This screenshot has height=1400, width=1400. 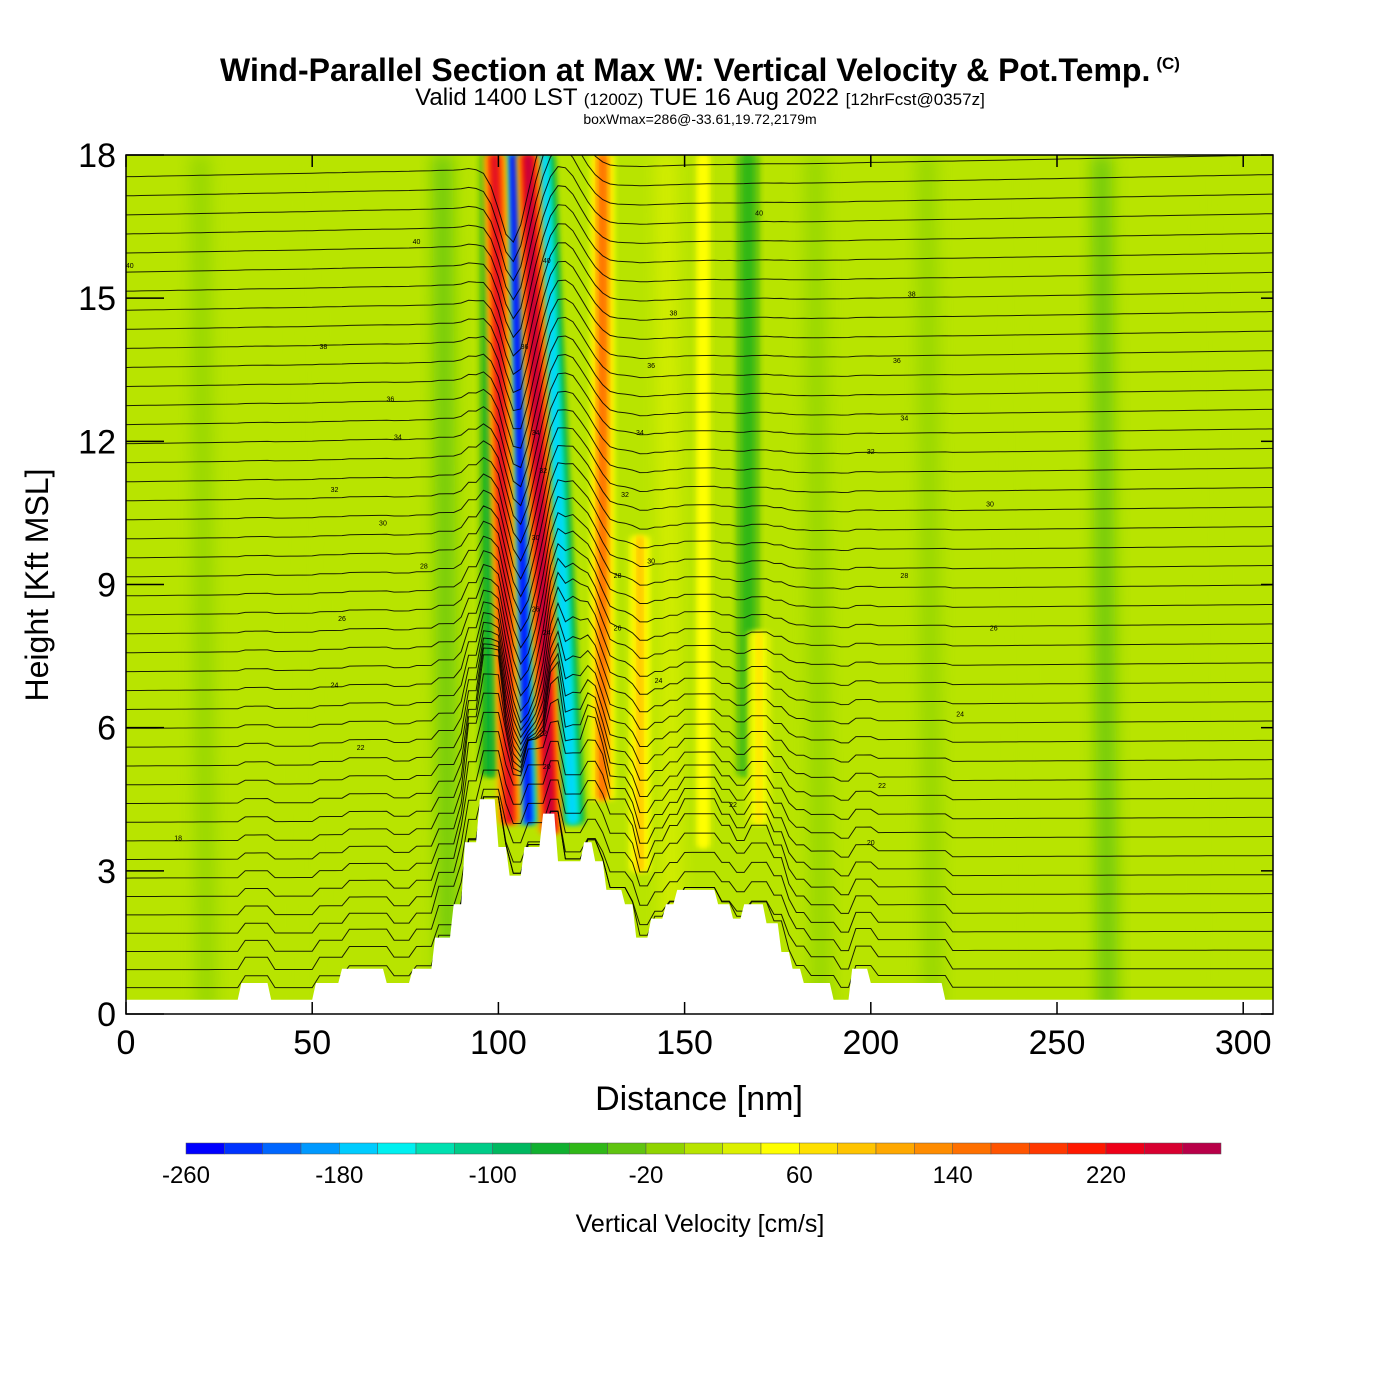 I want to click on x-tick-label: 100, so click(x=498, y=1043).